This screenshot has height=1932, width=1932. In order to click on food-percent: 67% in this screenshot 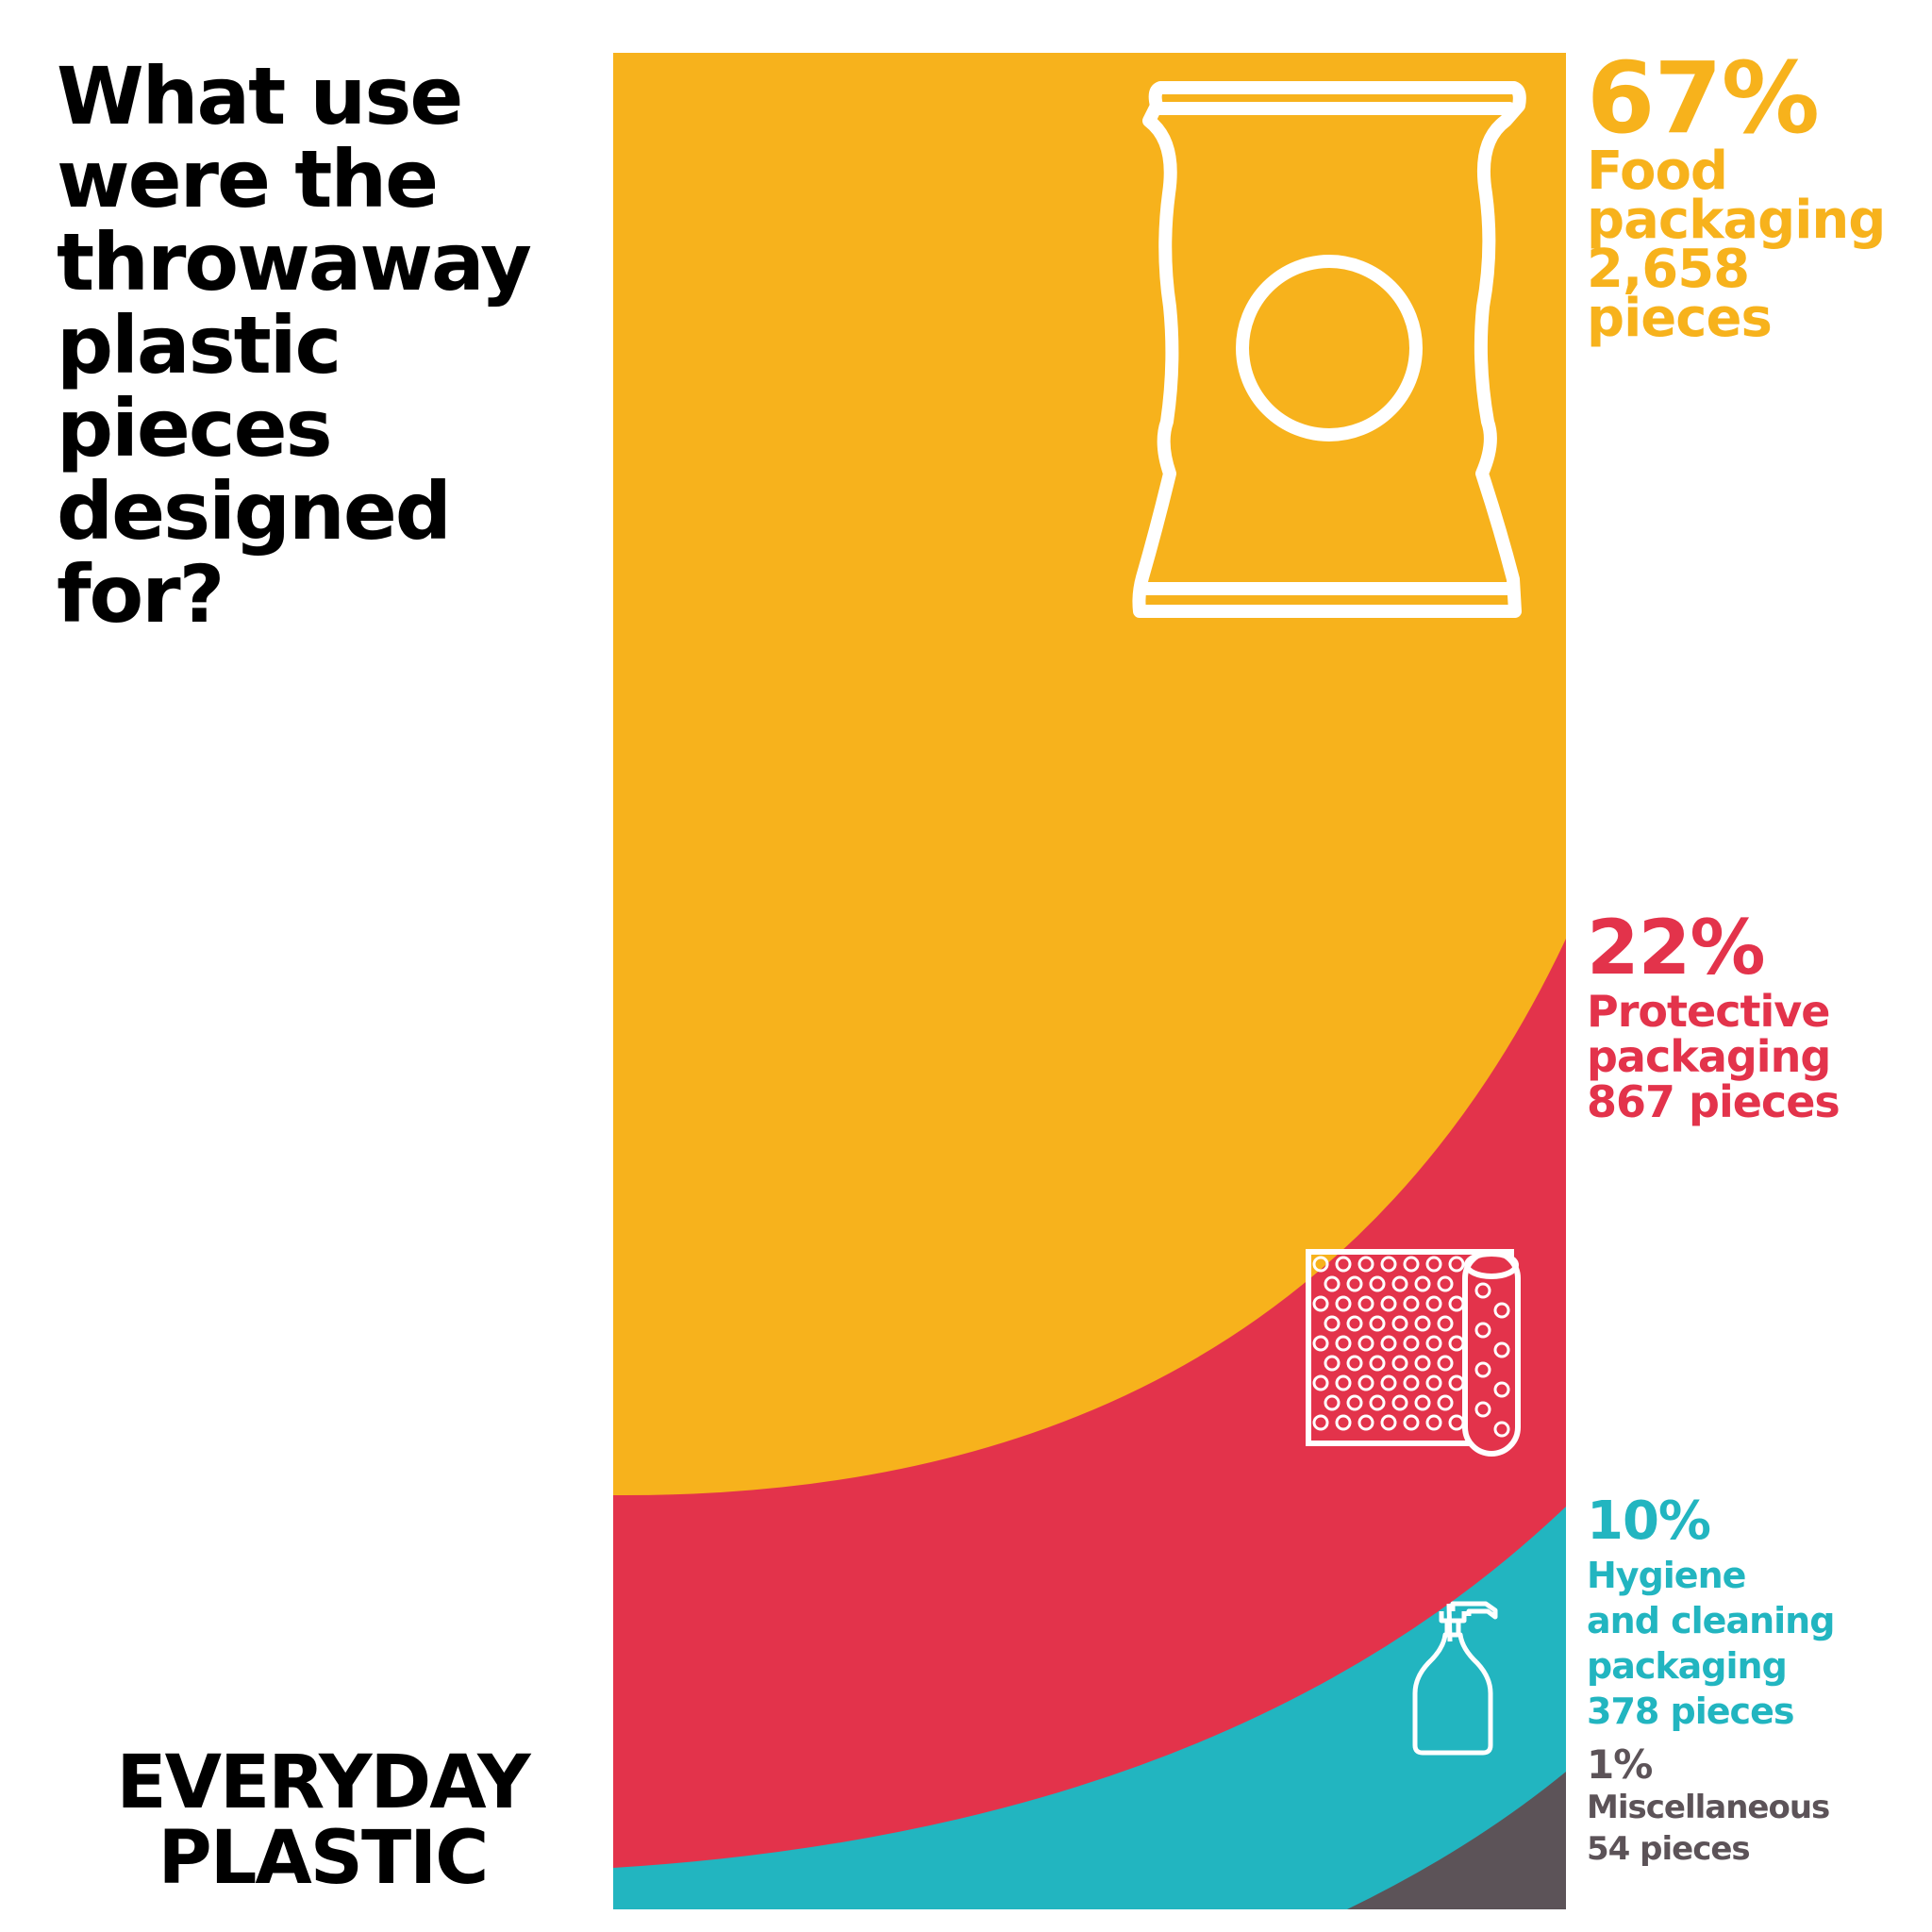, I will do `click(1704, 98)`.